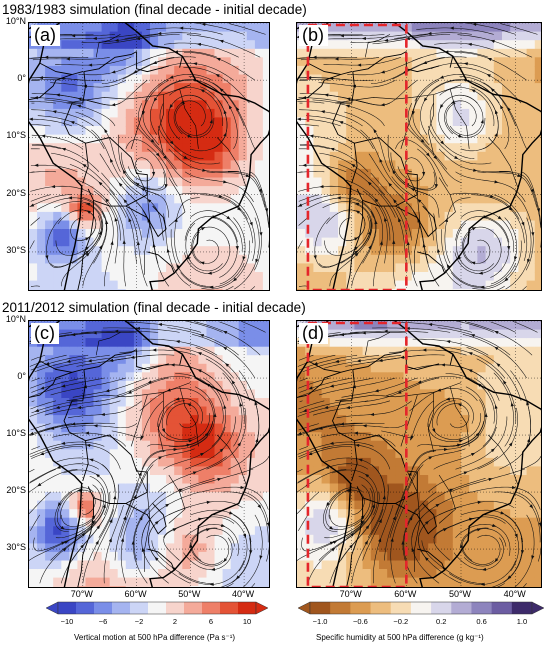 Image resolution: width=550 pixels, height=649 pixels. I want to click on panel-label-a: (a), so click(45, 35).